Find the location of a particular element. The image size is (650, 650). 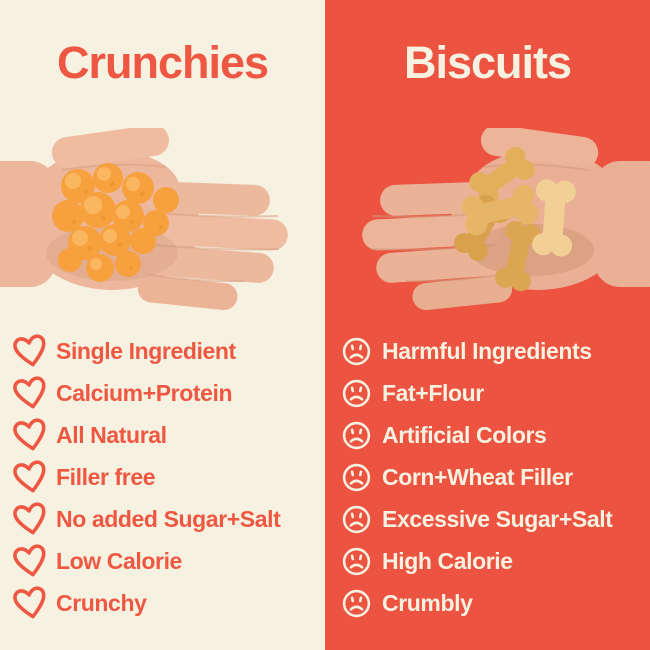

list-item-label: High Calorie is located at coordinates (447, 560).